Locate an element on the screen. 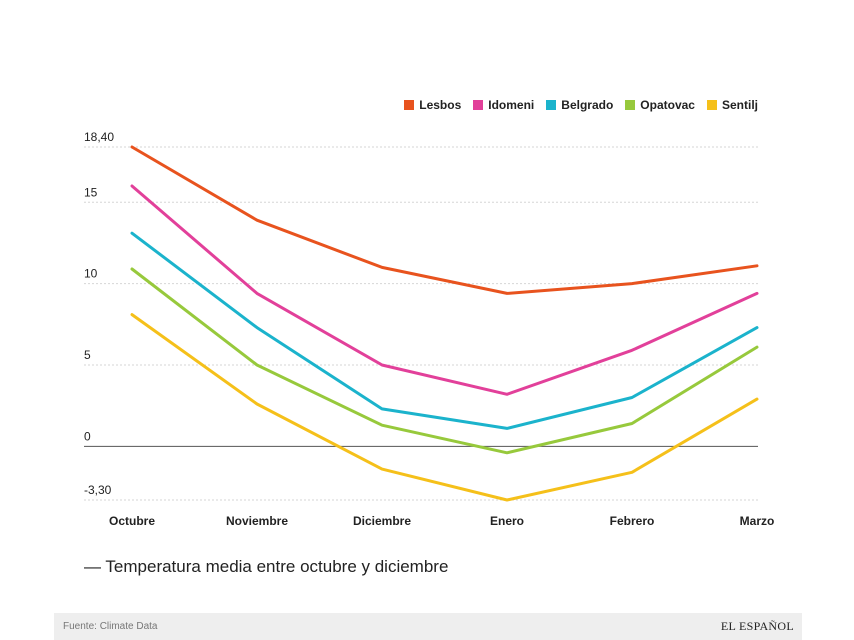  legend-label-lesbos: Lesbos is located at coordinates (440, 105).